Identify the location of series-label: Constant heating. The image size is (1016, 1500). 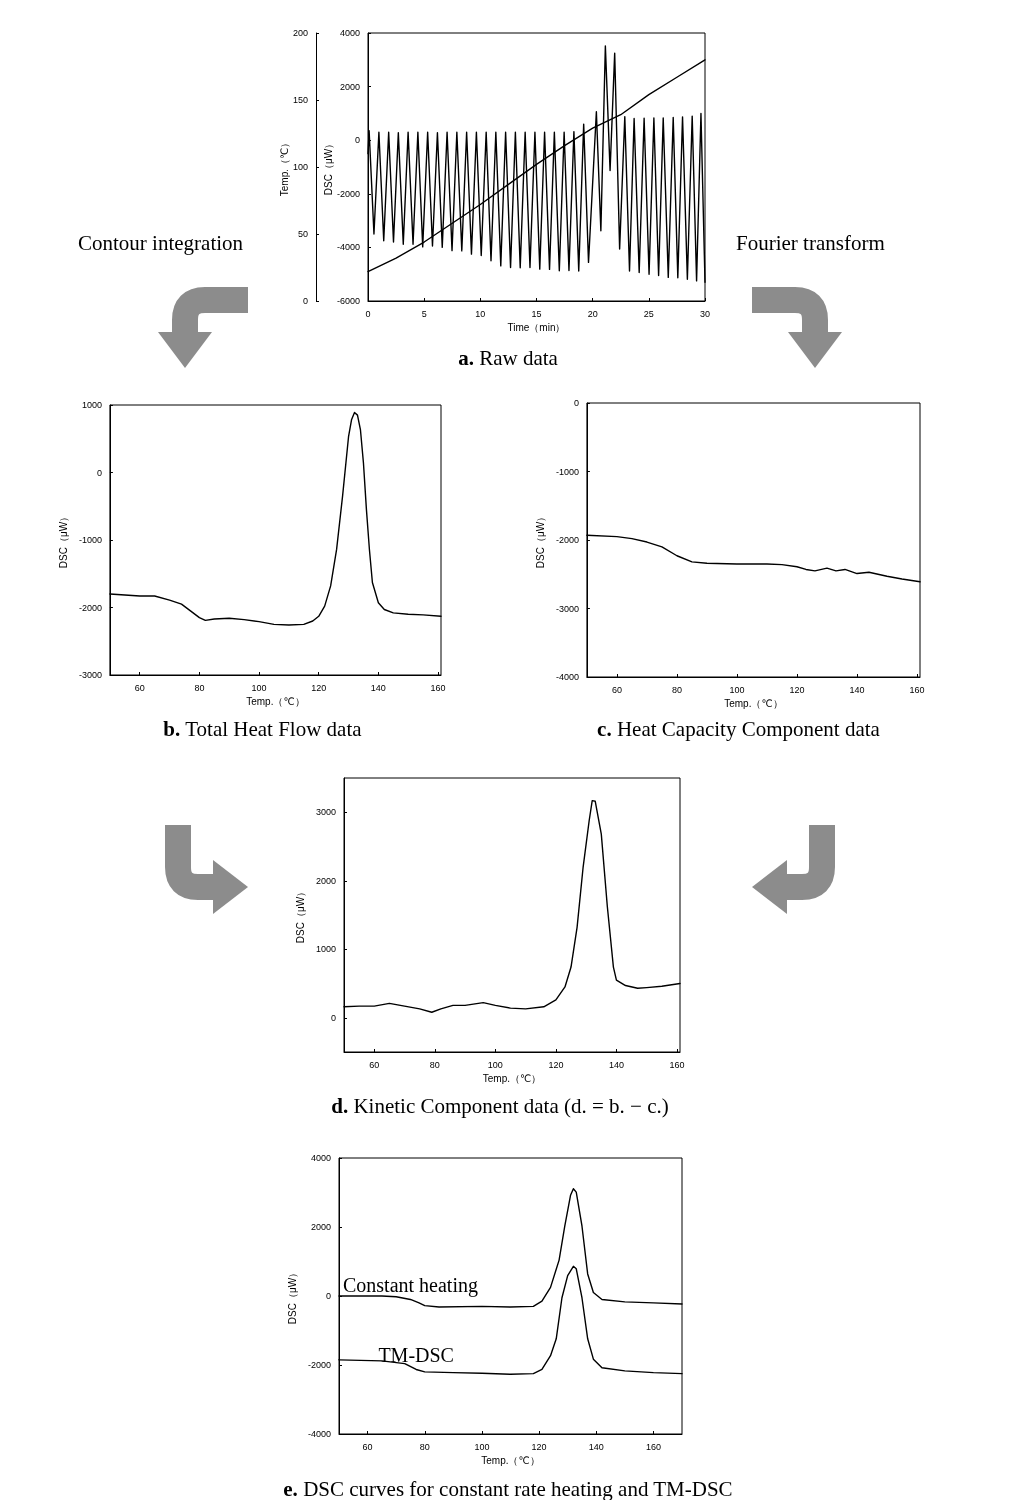
(410, 1286).